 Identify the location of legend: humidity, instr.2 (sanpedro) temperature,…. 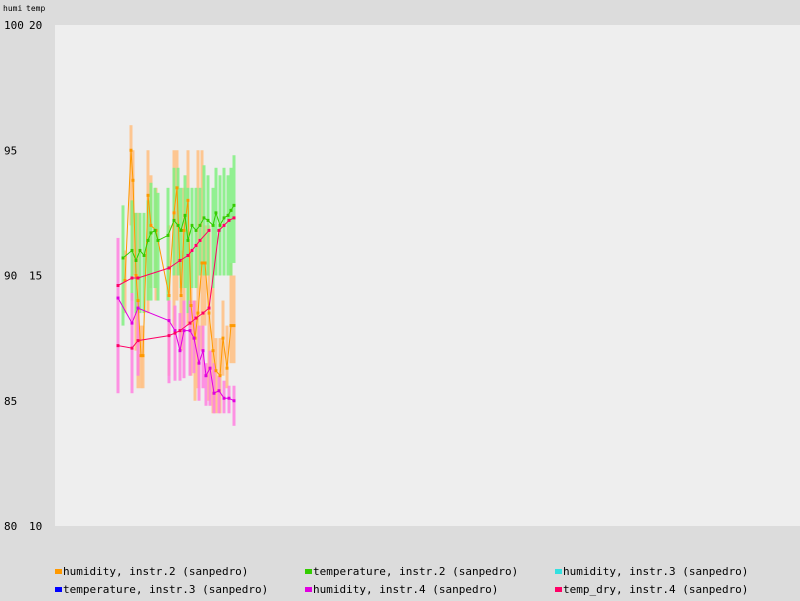
(400, 580).